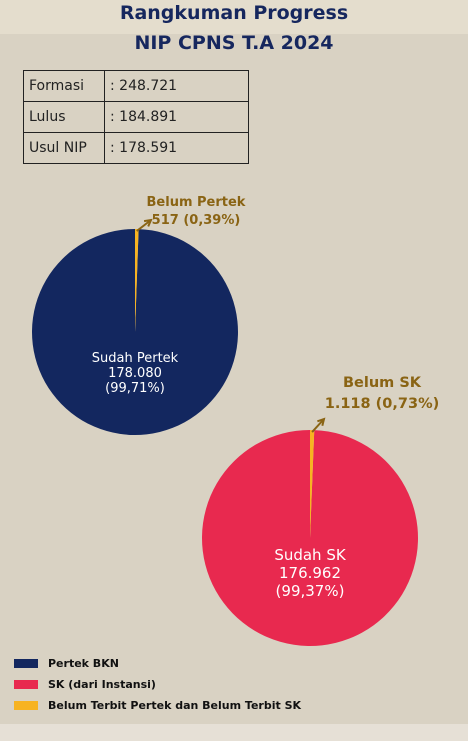  I want to click on sk-slice-main, so click(309, 538).